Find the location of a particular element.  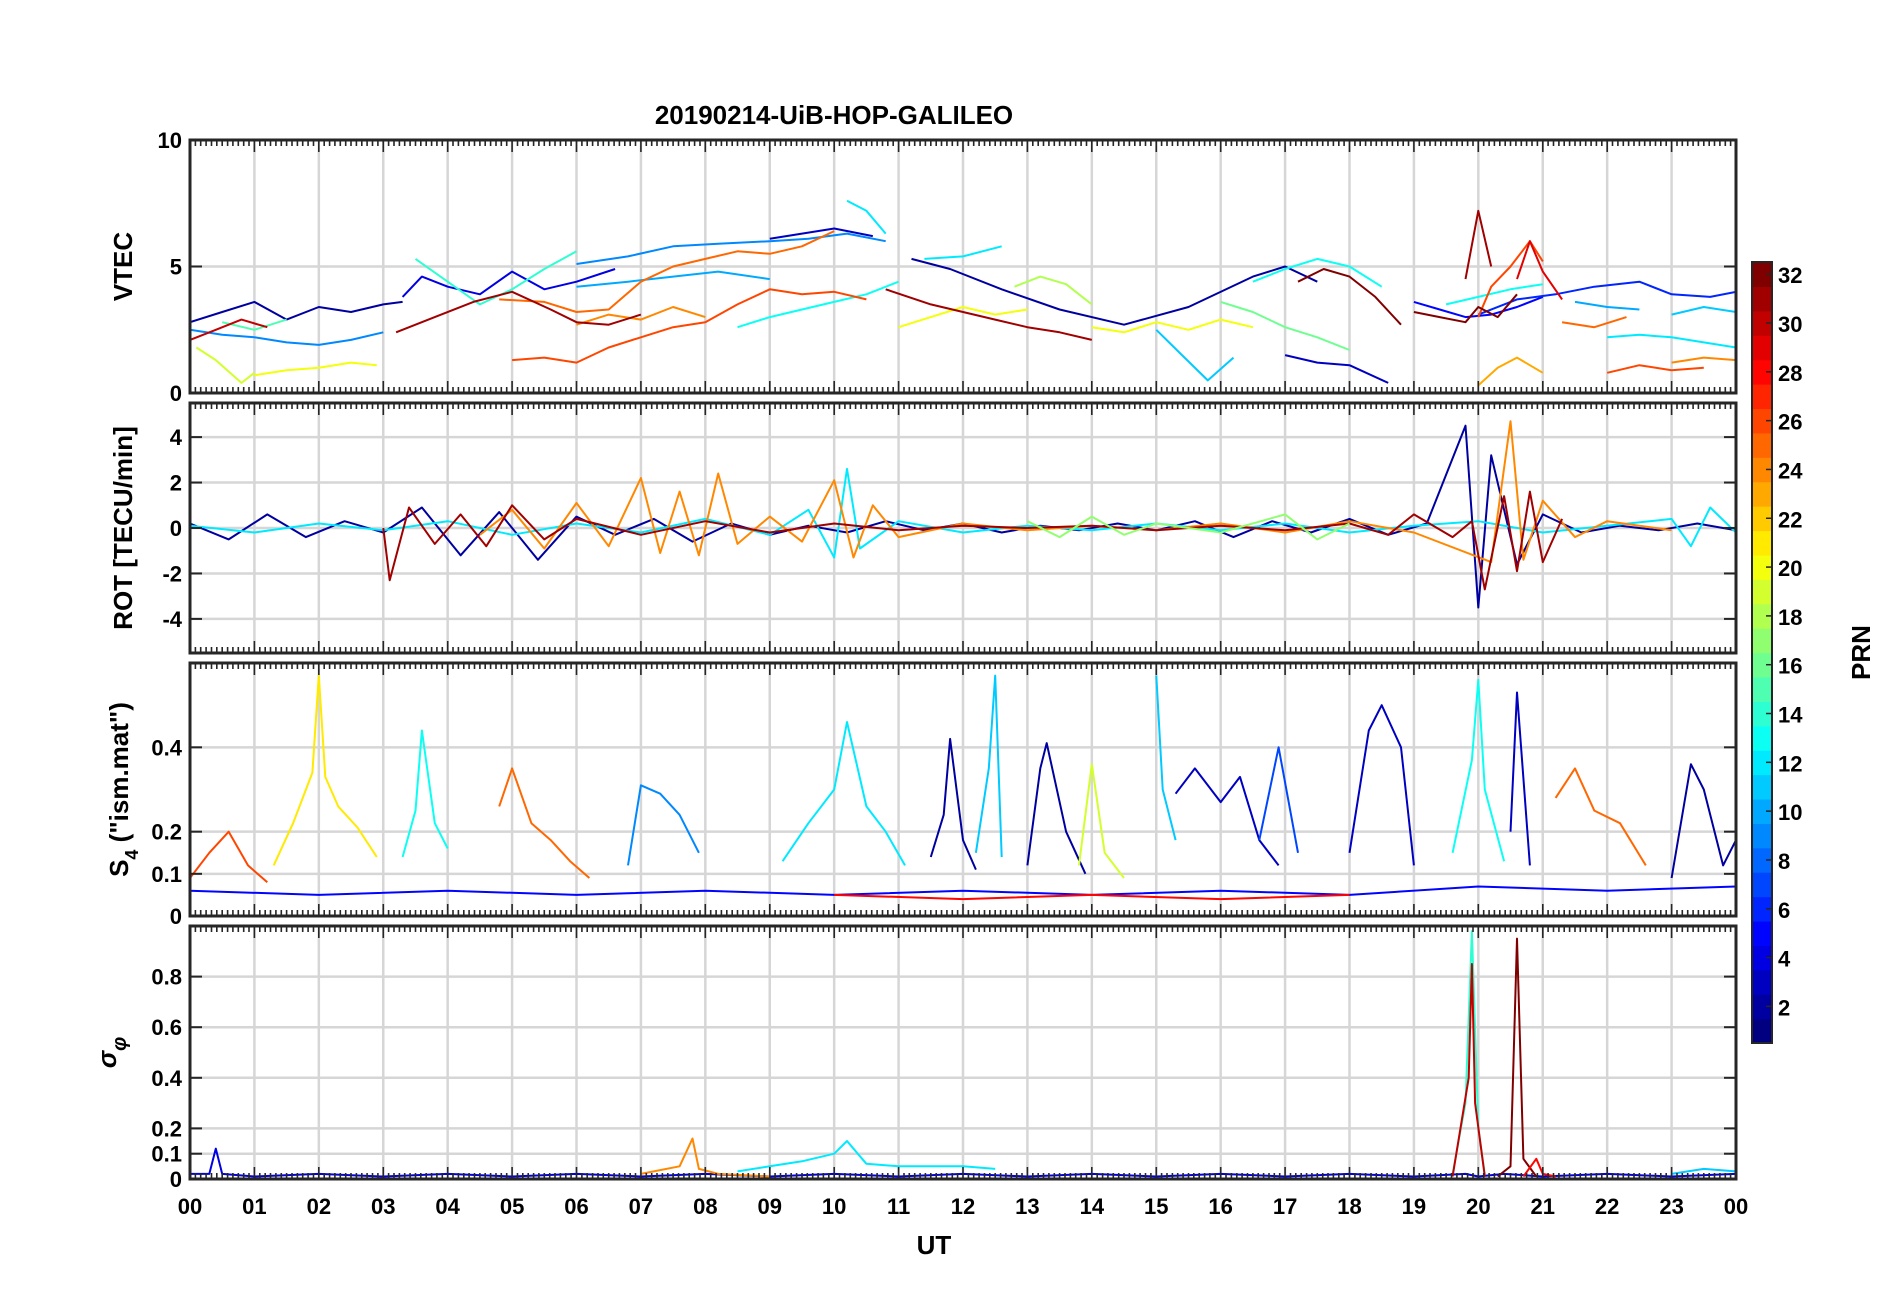

colorbar-tick-label: 26 is located at coordinates (1790, 422).